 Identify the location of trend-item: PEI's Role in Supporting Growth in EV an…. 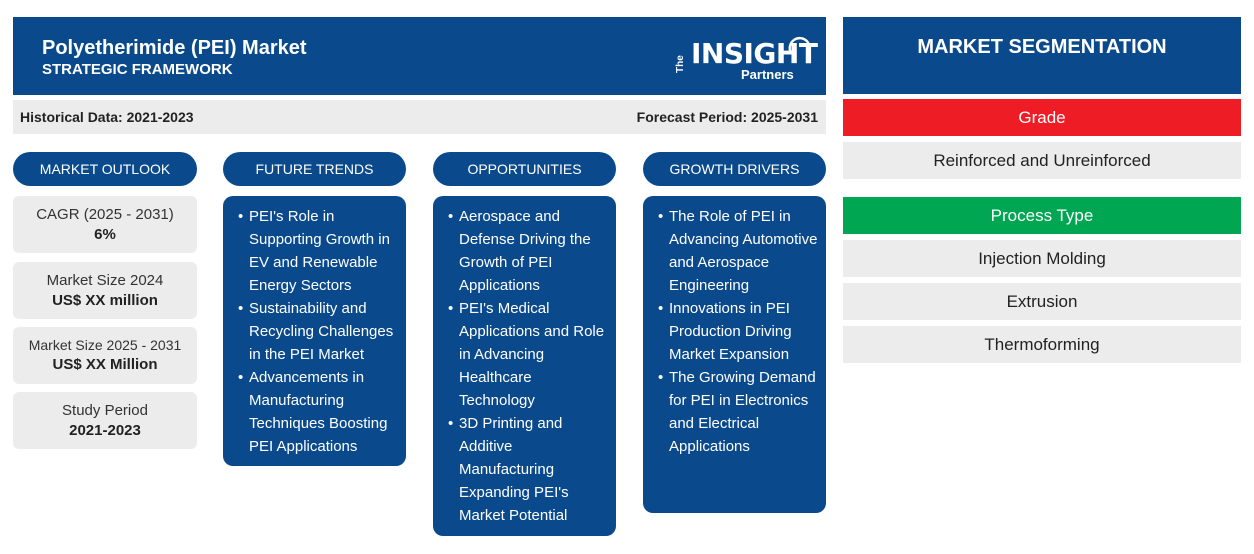
(318, 251).